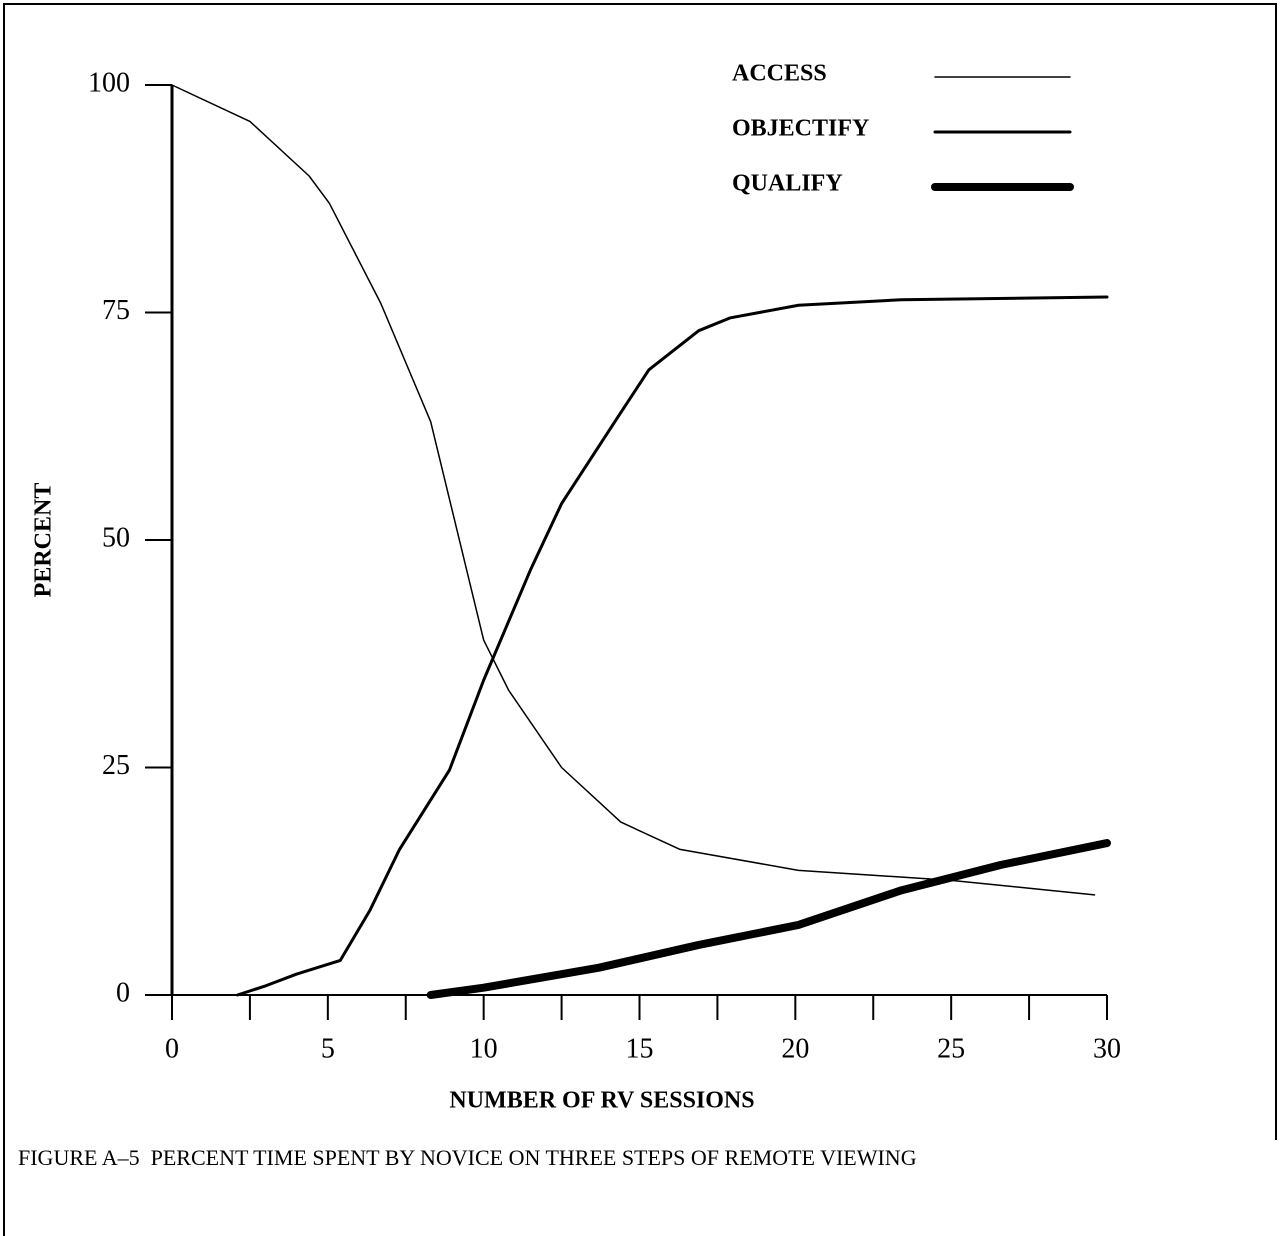 The height and width of the screenshot is (1236, 1280). I want to click on x-tick-label: 0, so click(172, 1048).